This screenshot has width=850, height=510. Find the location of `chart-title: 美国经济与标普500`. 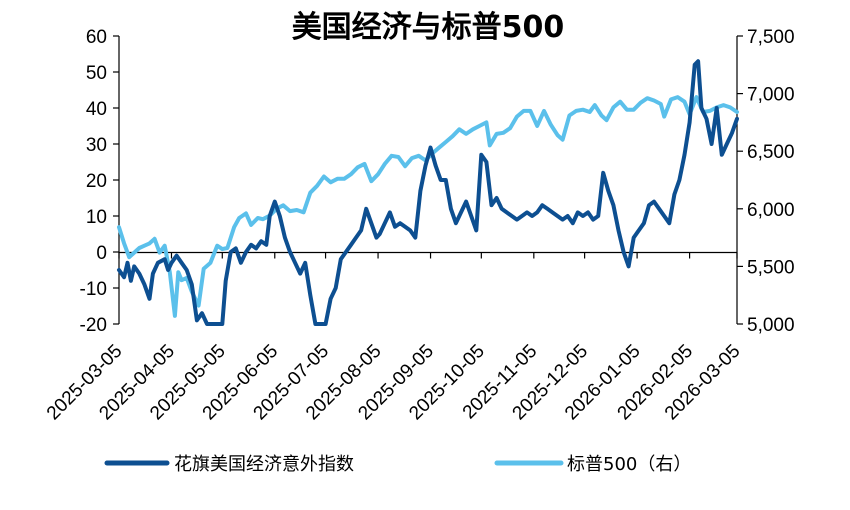

chart-title: 美国经济与标普500 is located at coordinates (428, 27).